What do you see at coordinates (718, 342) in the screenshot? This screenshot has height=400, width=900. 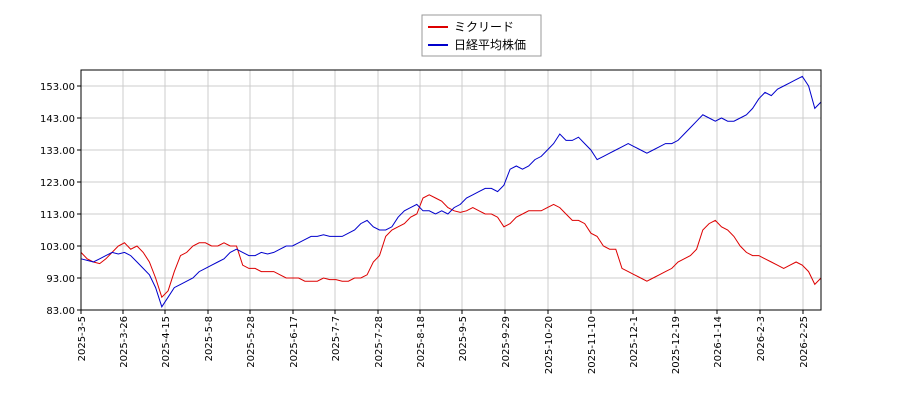 I see `x-tick-label: 2026-1-14` at bounding box center [718, 342].